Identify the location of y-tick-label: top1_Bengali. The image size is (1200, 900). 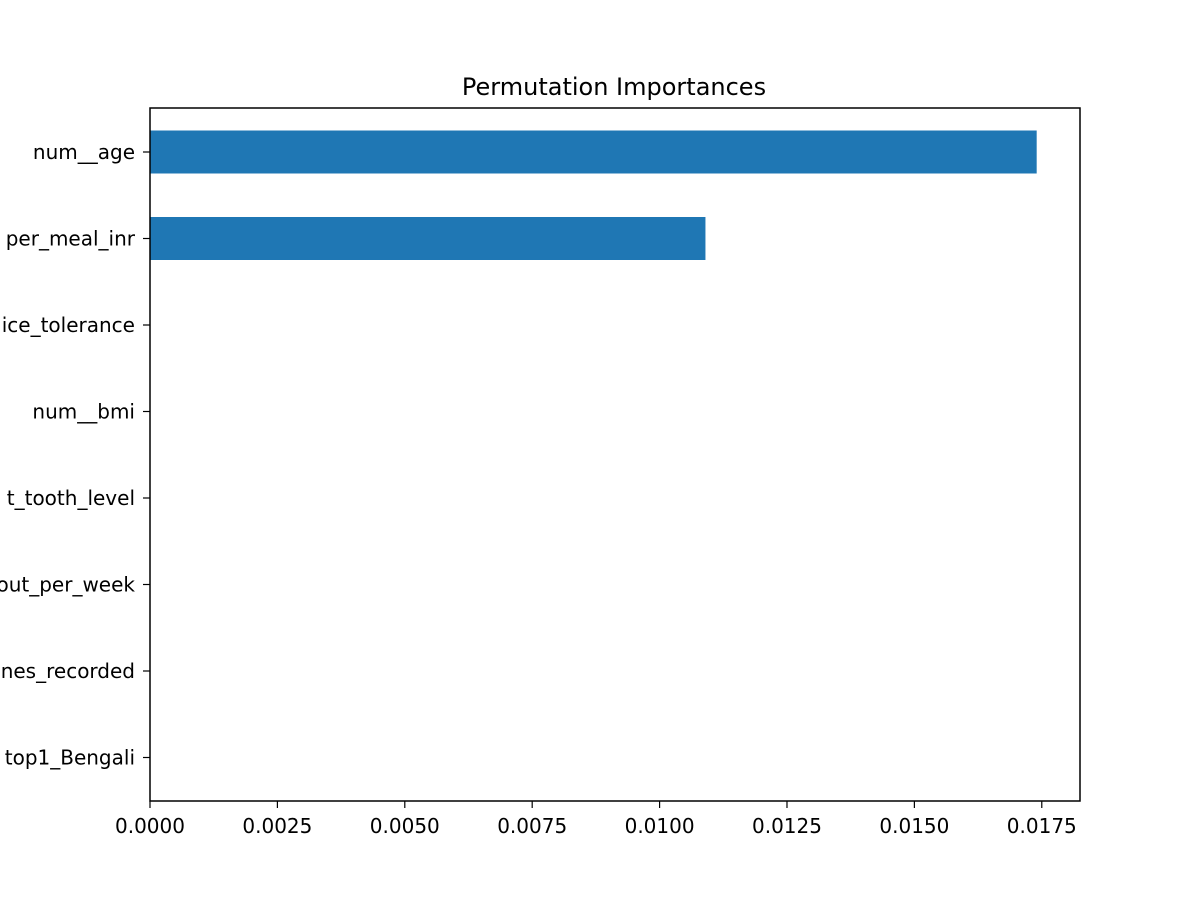
(70, 758).